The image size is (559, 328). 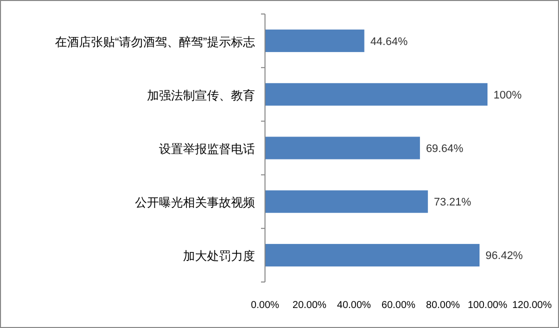 What do you see at coordinates (219, 256) in the screenshot?
I see `y-tick-label: 加大处罚力度` at bounding box center [219, 256].